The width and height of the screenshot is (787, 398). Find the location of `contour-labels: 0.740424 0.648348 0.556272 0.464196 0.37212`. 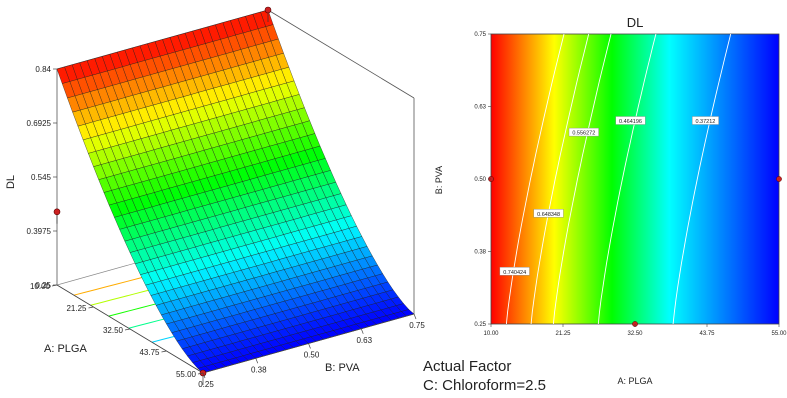

contour-labels: 0.740424 0.648348 0.556272 0.464196 0.37212 is located at coordinates (609, 196).